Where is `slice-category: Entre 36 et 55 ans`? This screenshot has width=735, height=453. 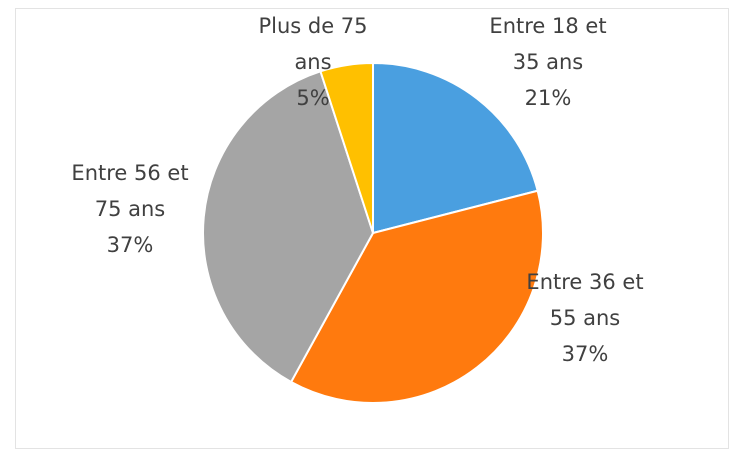 slice-category: Entre 36 et 55 ans is located at coordinates (585, 300).